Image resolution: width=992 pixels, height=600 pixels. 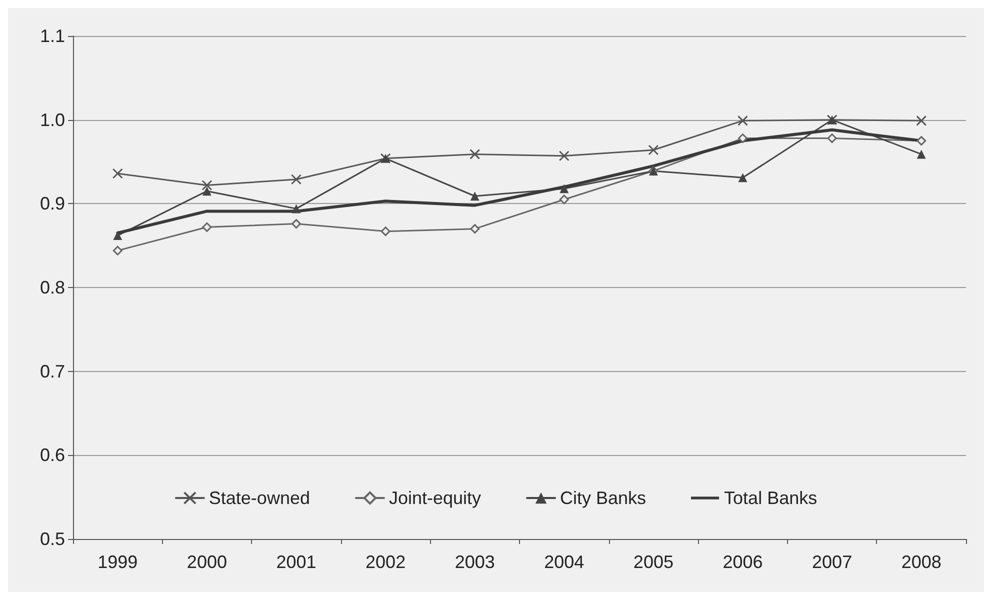 What do you see at coordinates (771, 498) in the screenshot?
I see `legend-label: Total Banks` at bounding box center [771, 498].